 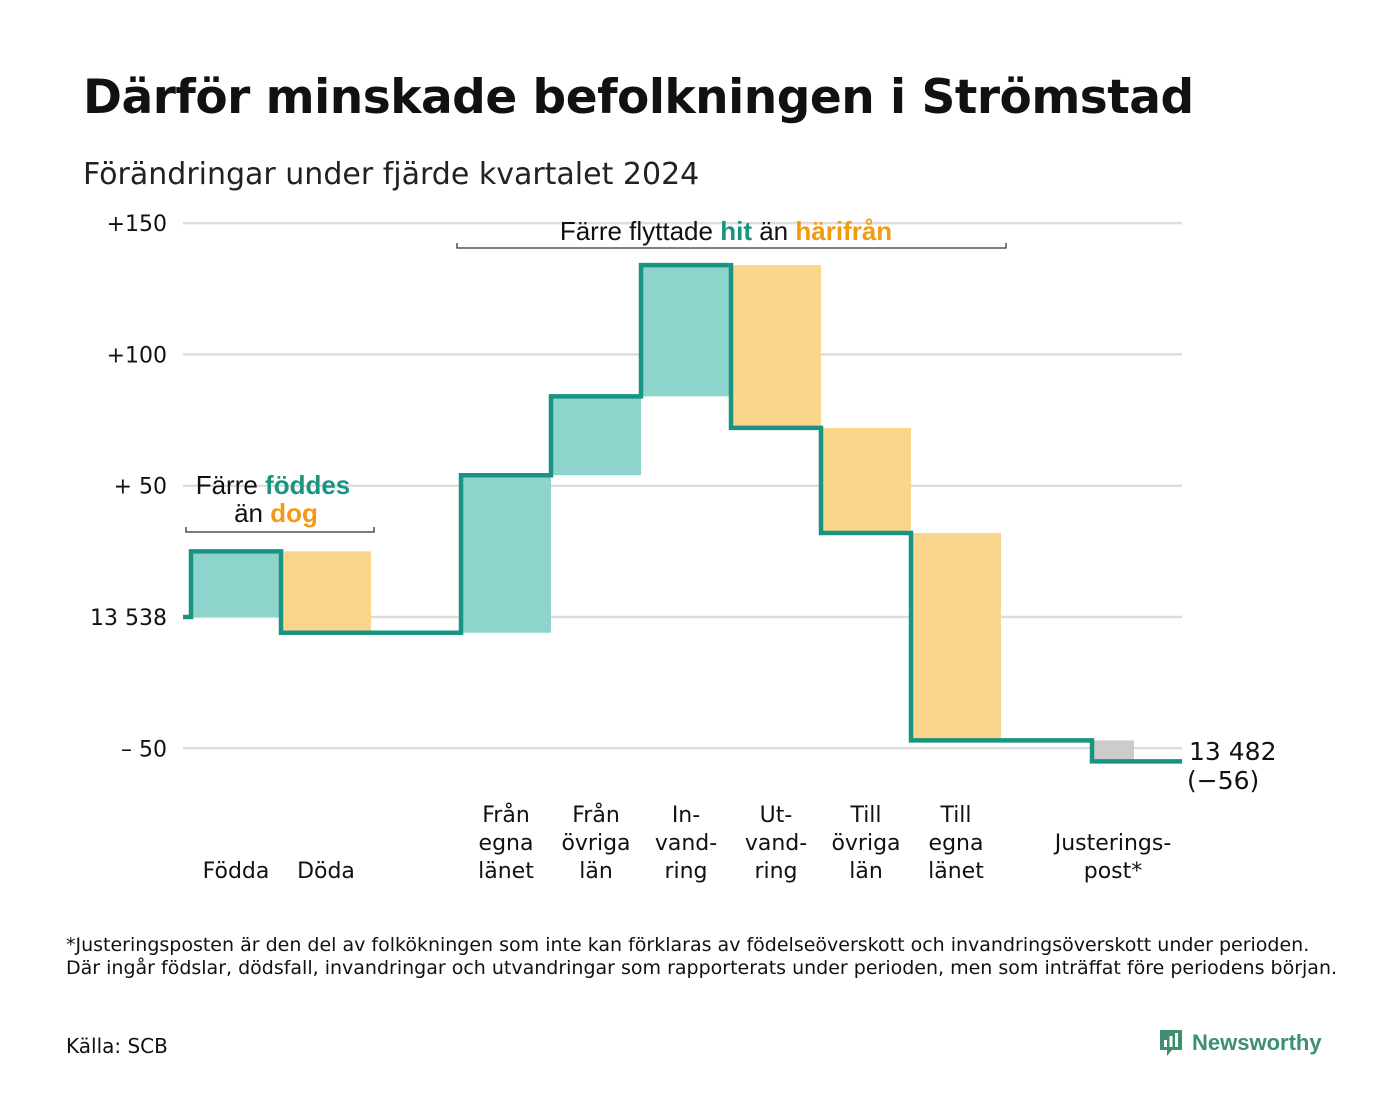 I want to click on y-tick-label: 13 538, so click(x=128, y=618).